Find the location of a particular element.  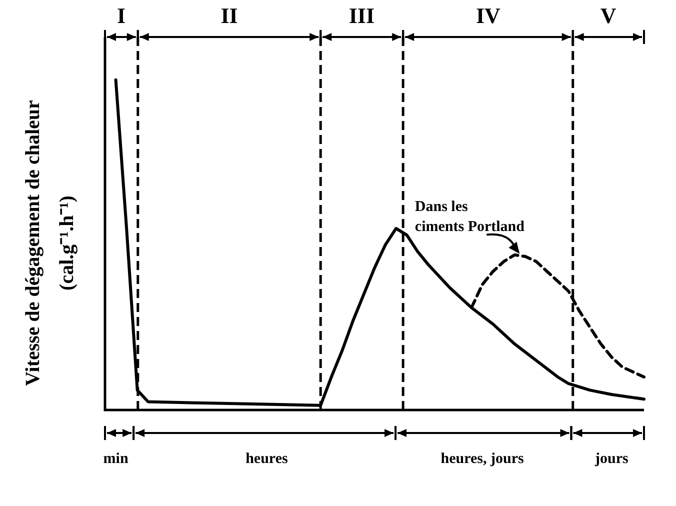

text: V is located at coordinates (608, 15).